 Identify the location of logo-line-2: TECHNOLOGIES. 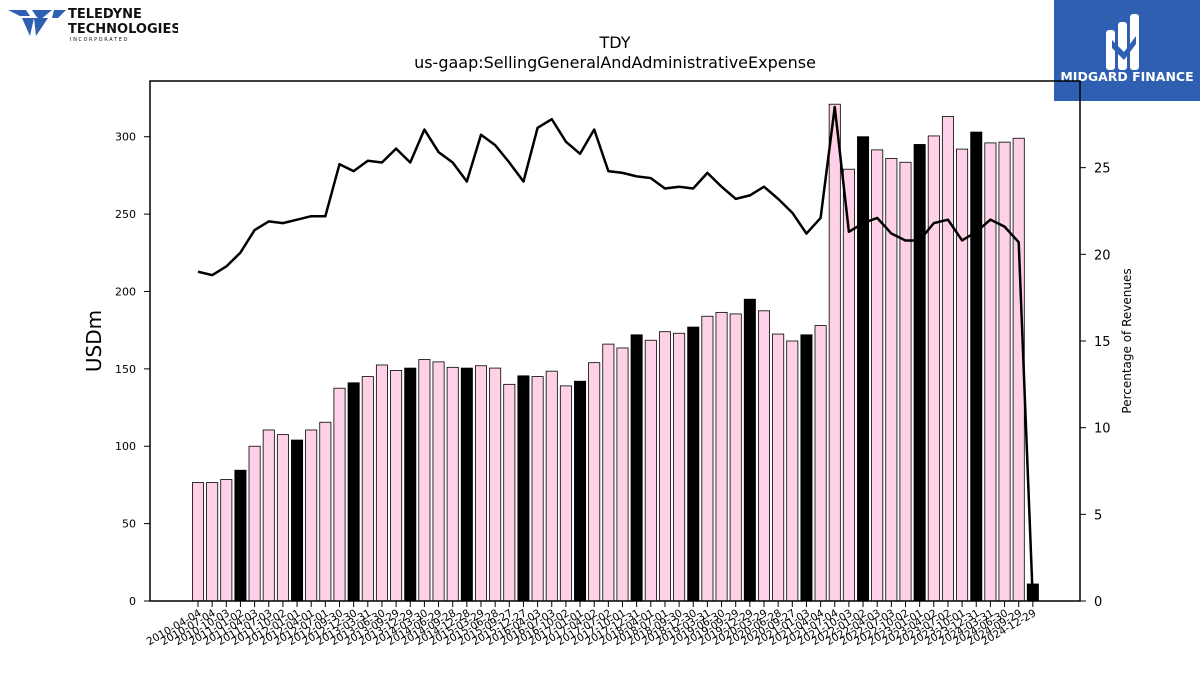
(123, 29).